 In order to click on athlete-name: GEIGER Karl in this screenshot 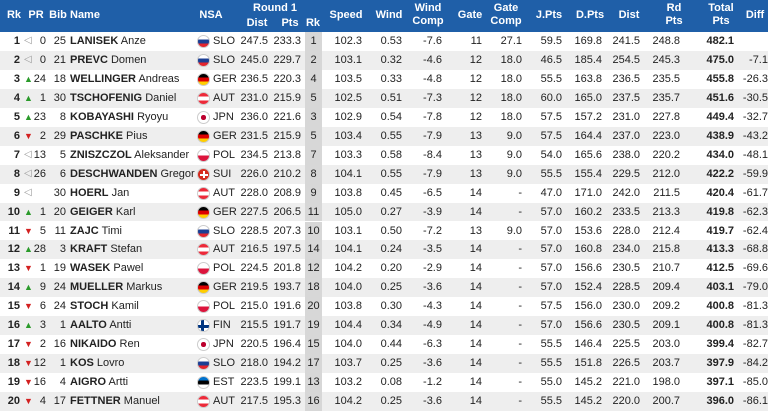, I will do `click(102, 212)`.